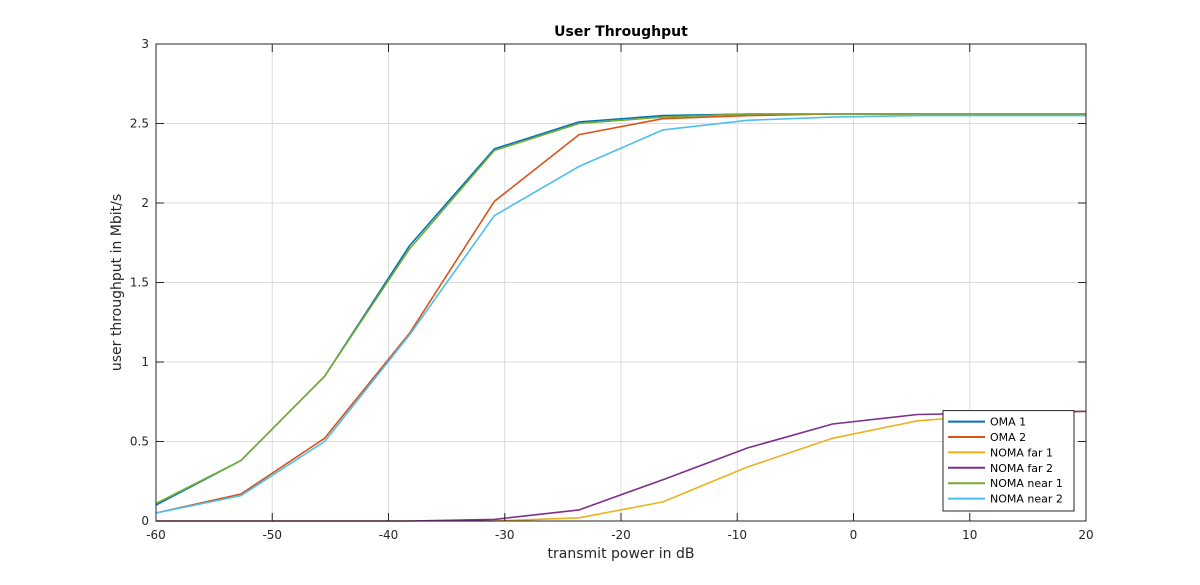 The width and height of the screenshot is (1200, 585). I want to click on x-axis-title: transmit power in dB, so click(621, 554).